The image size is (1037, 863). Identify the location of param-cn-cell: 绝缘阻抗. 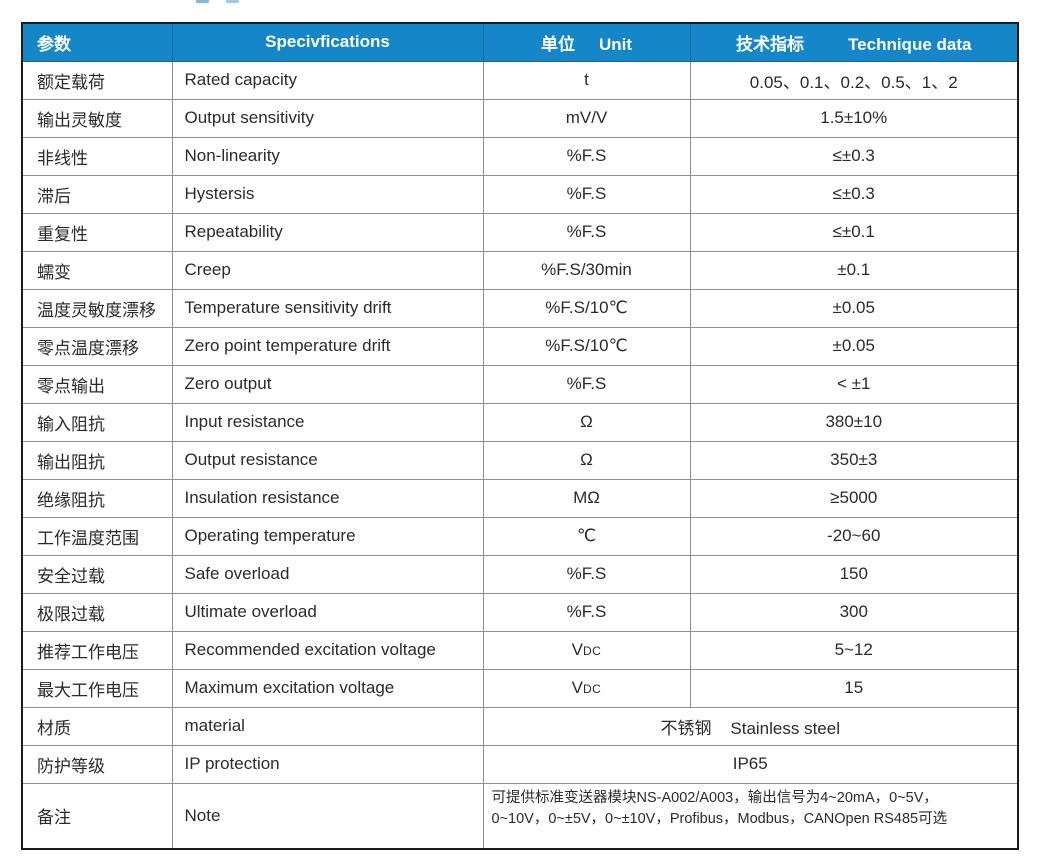
(97, 498).